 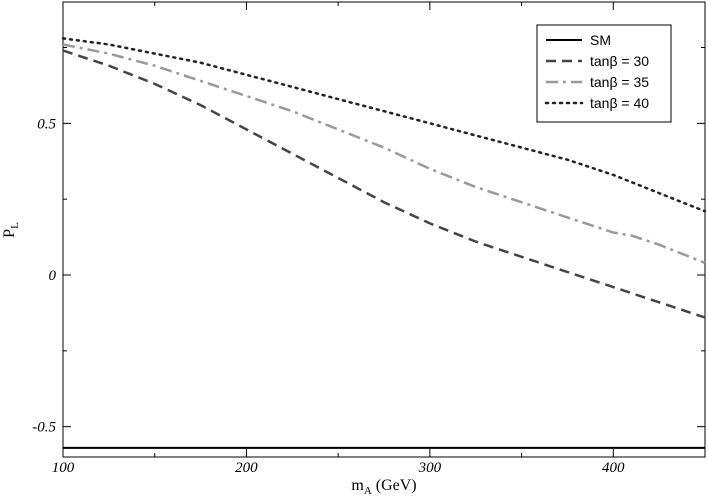 I want to click on legend-label-1: tanβ = 30, so click(x=619, y=61).